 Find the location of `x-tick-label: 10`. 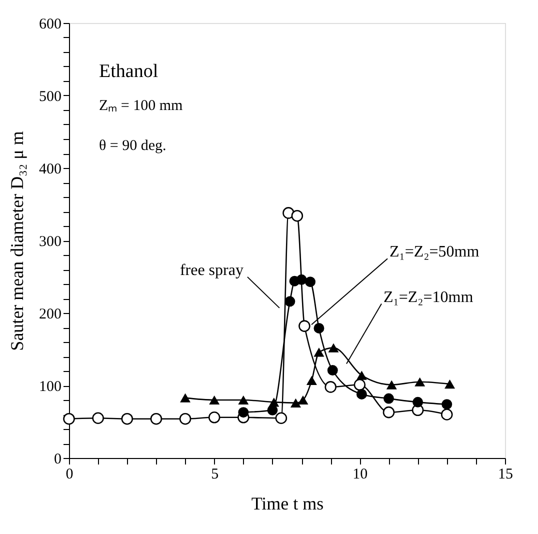

x-tick-label: 10 is located at coordinates (360, 474).